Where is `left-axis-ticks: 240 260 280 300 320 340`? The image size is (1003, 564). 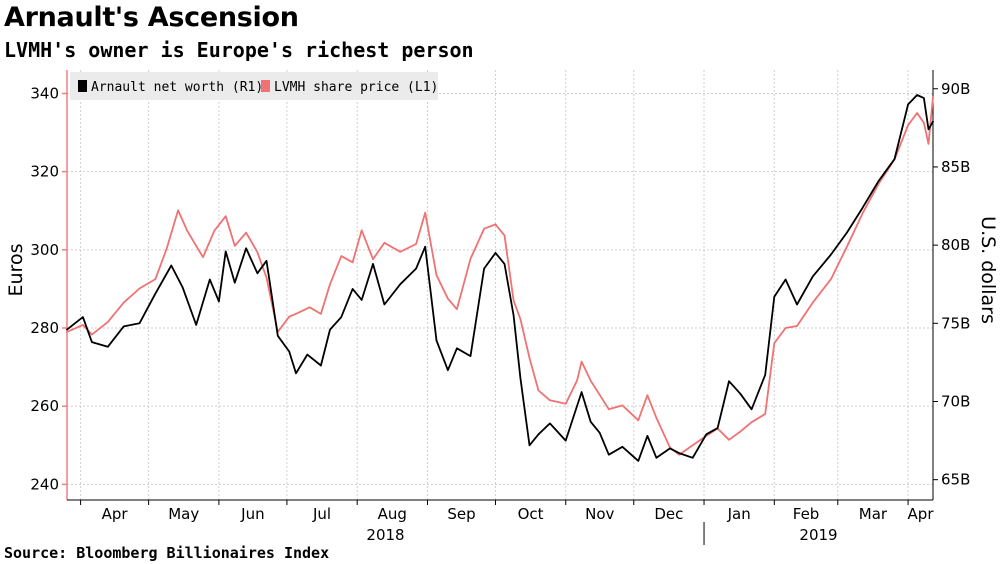 left-axis-ticks: 240 260 280 300 320 340 is located at coordinates (48, 288).